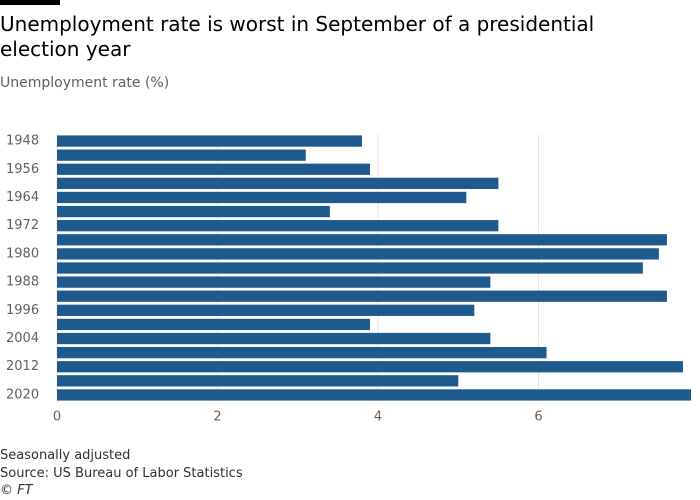 This screenshot has height=500, width=700. Describe the element at coordinates (16, 490) in the screenshot. I see `credit: © FT` at that location.